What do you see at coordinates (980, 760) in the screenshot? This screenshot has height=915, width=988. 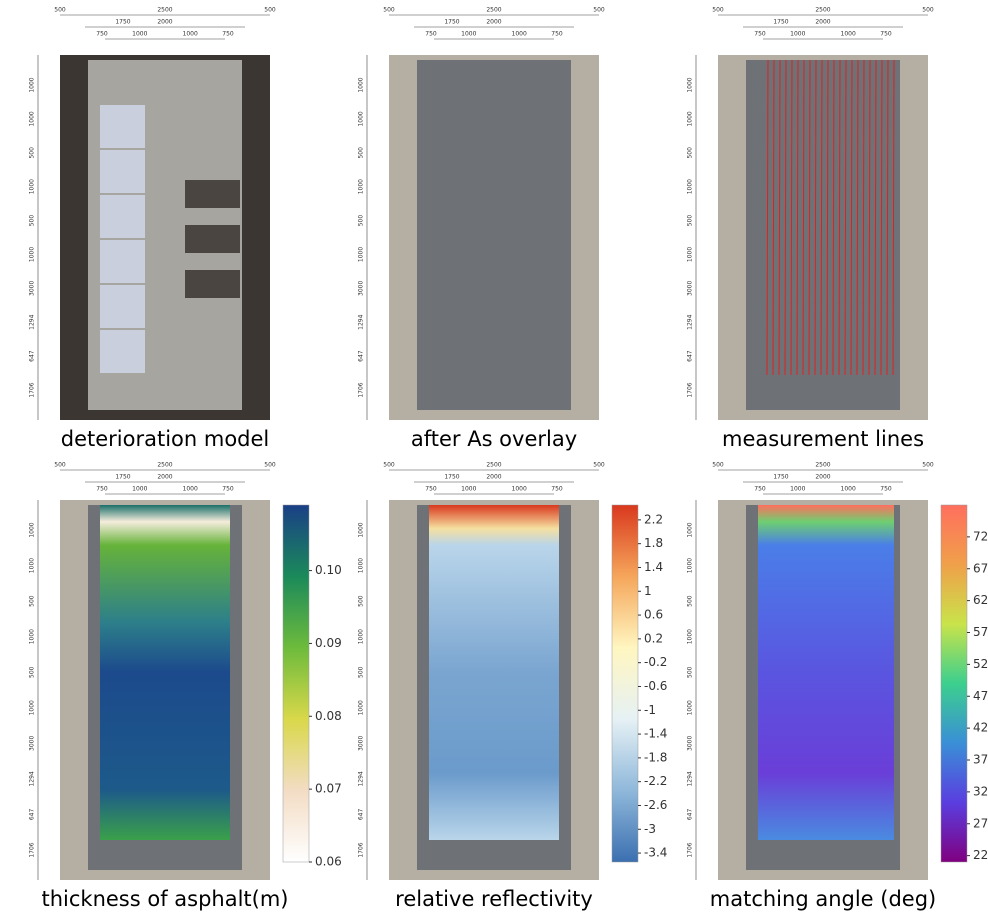 I see `tick-label: 37` at bounding box center [980, 760].